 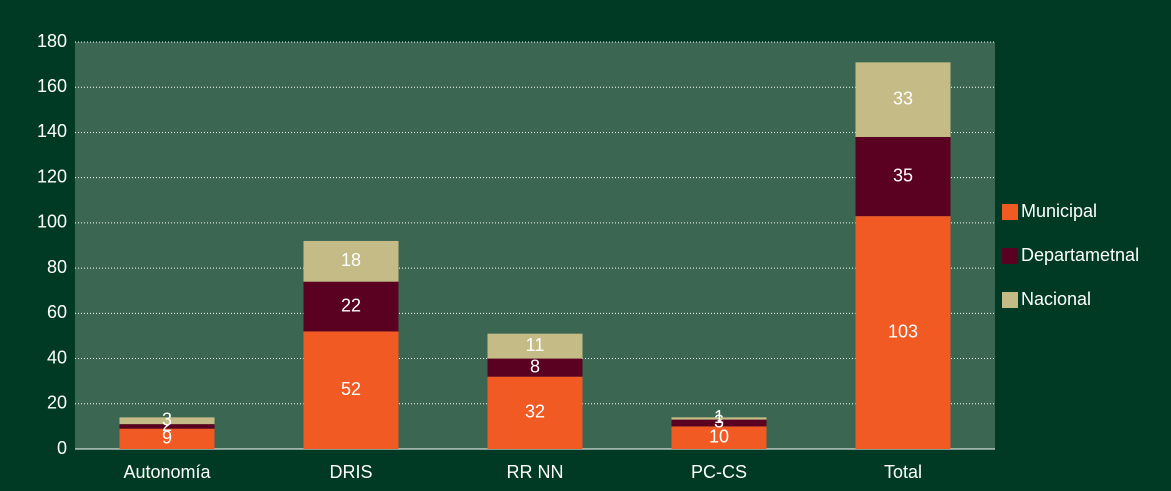 I want to click on y-tick-label: 160, so click(x=52, y=86).